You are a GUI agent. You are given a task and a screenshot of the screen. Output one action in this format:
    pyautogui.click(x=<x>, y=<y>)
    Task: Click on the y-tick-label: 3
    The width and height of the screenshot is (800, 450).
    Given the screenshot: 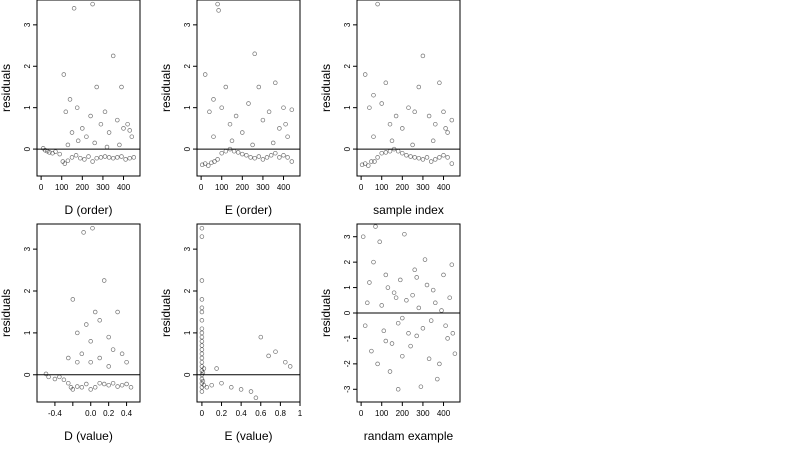 What is the action you would take?
    pyautogui.click(x=347, y=236)
    